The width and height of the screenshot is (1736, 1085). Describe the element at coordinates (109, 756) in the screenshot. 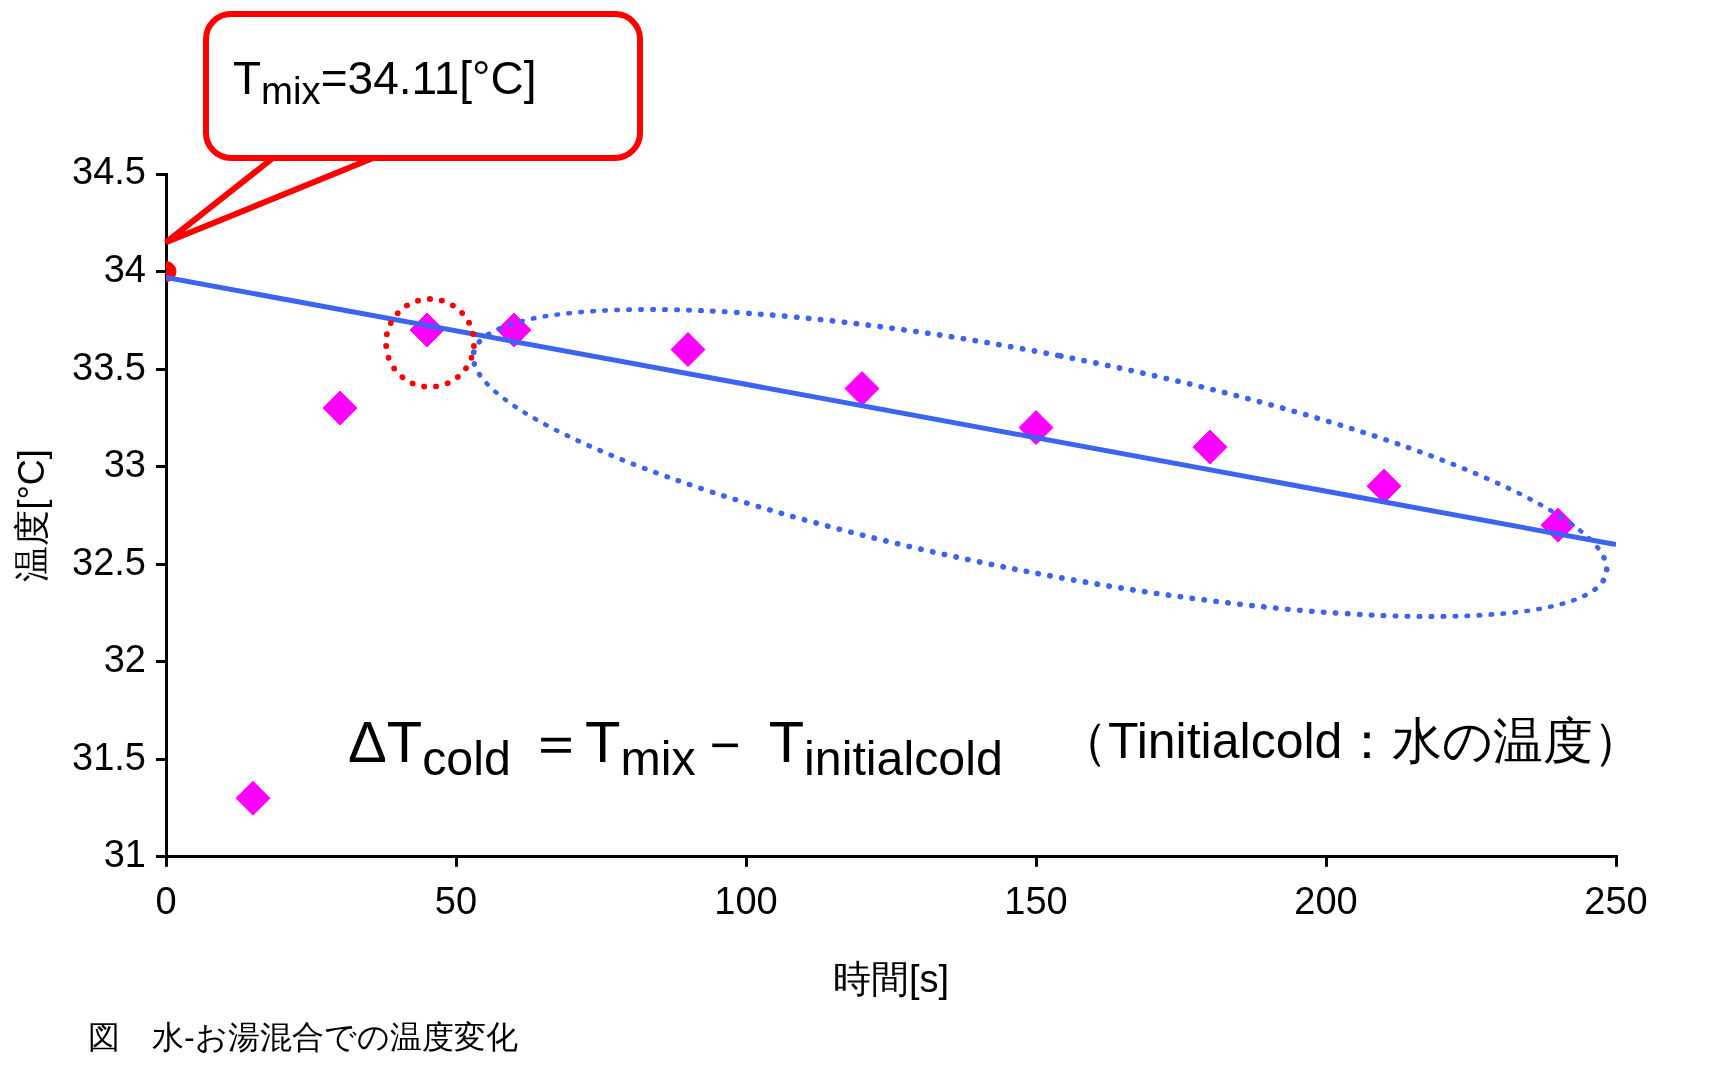

I see `y-tick-label: 31.5` at that location.